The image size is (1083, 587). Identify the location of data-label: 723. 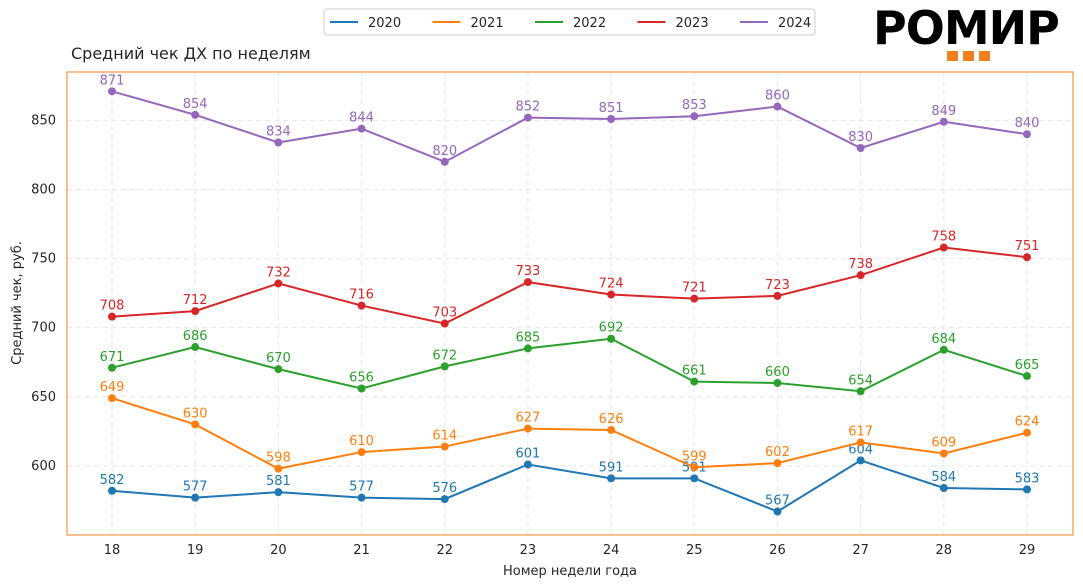
(777, 285).